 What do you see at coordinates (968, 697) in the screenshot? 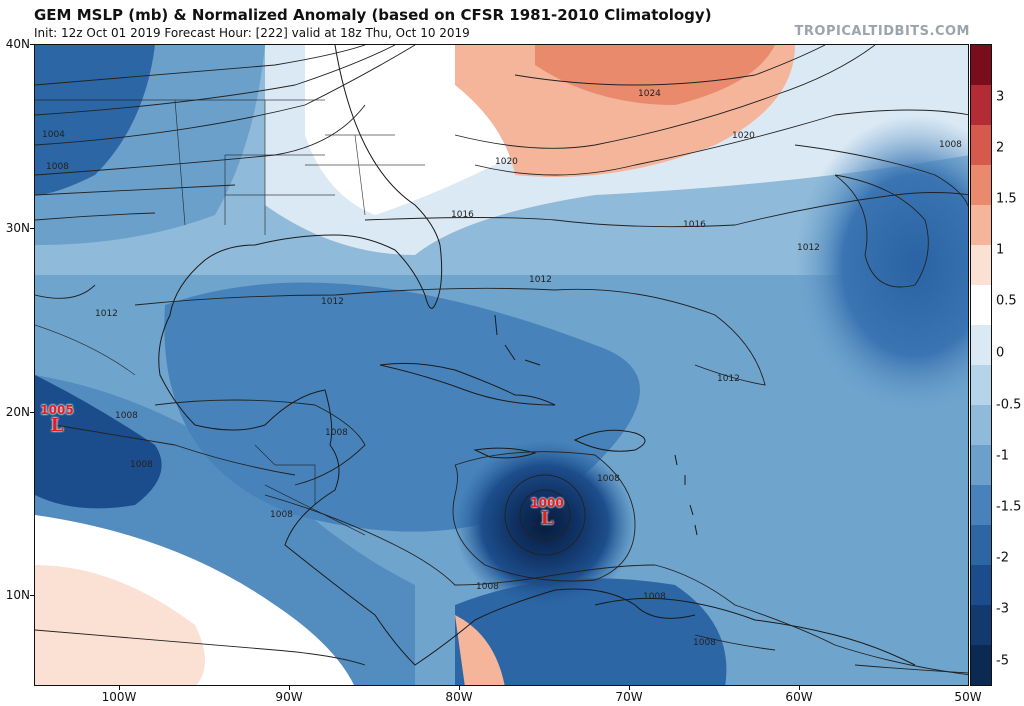
I see `lon-label: 50W` at bounding box center [968, 697].